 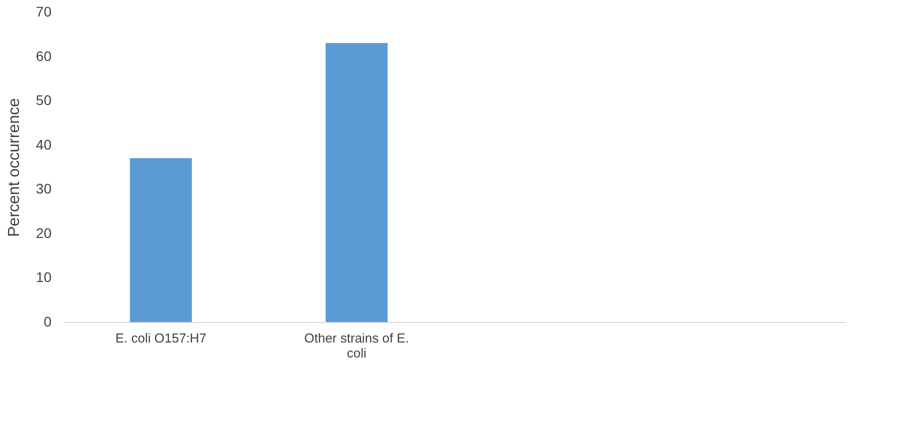 I want to click on y-tick-label: 60, so click(x=44, y=56).